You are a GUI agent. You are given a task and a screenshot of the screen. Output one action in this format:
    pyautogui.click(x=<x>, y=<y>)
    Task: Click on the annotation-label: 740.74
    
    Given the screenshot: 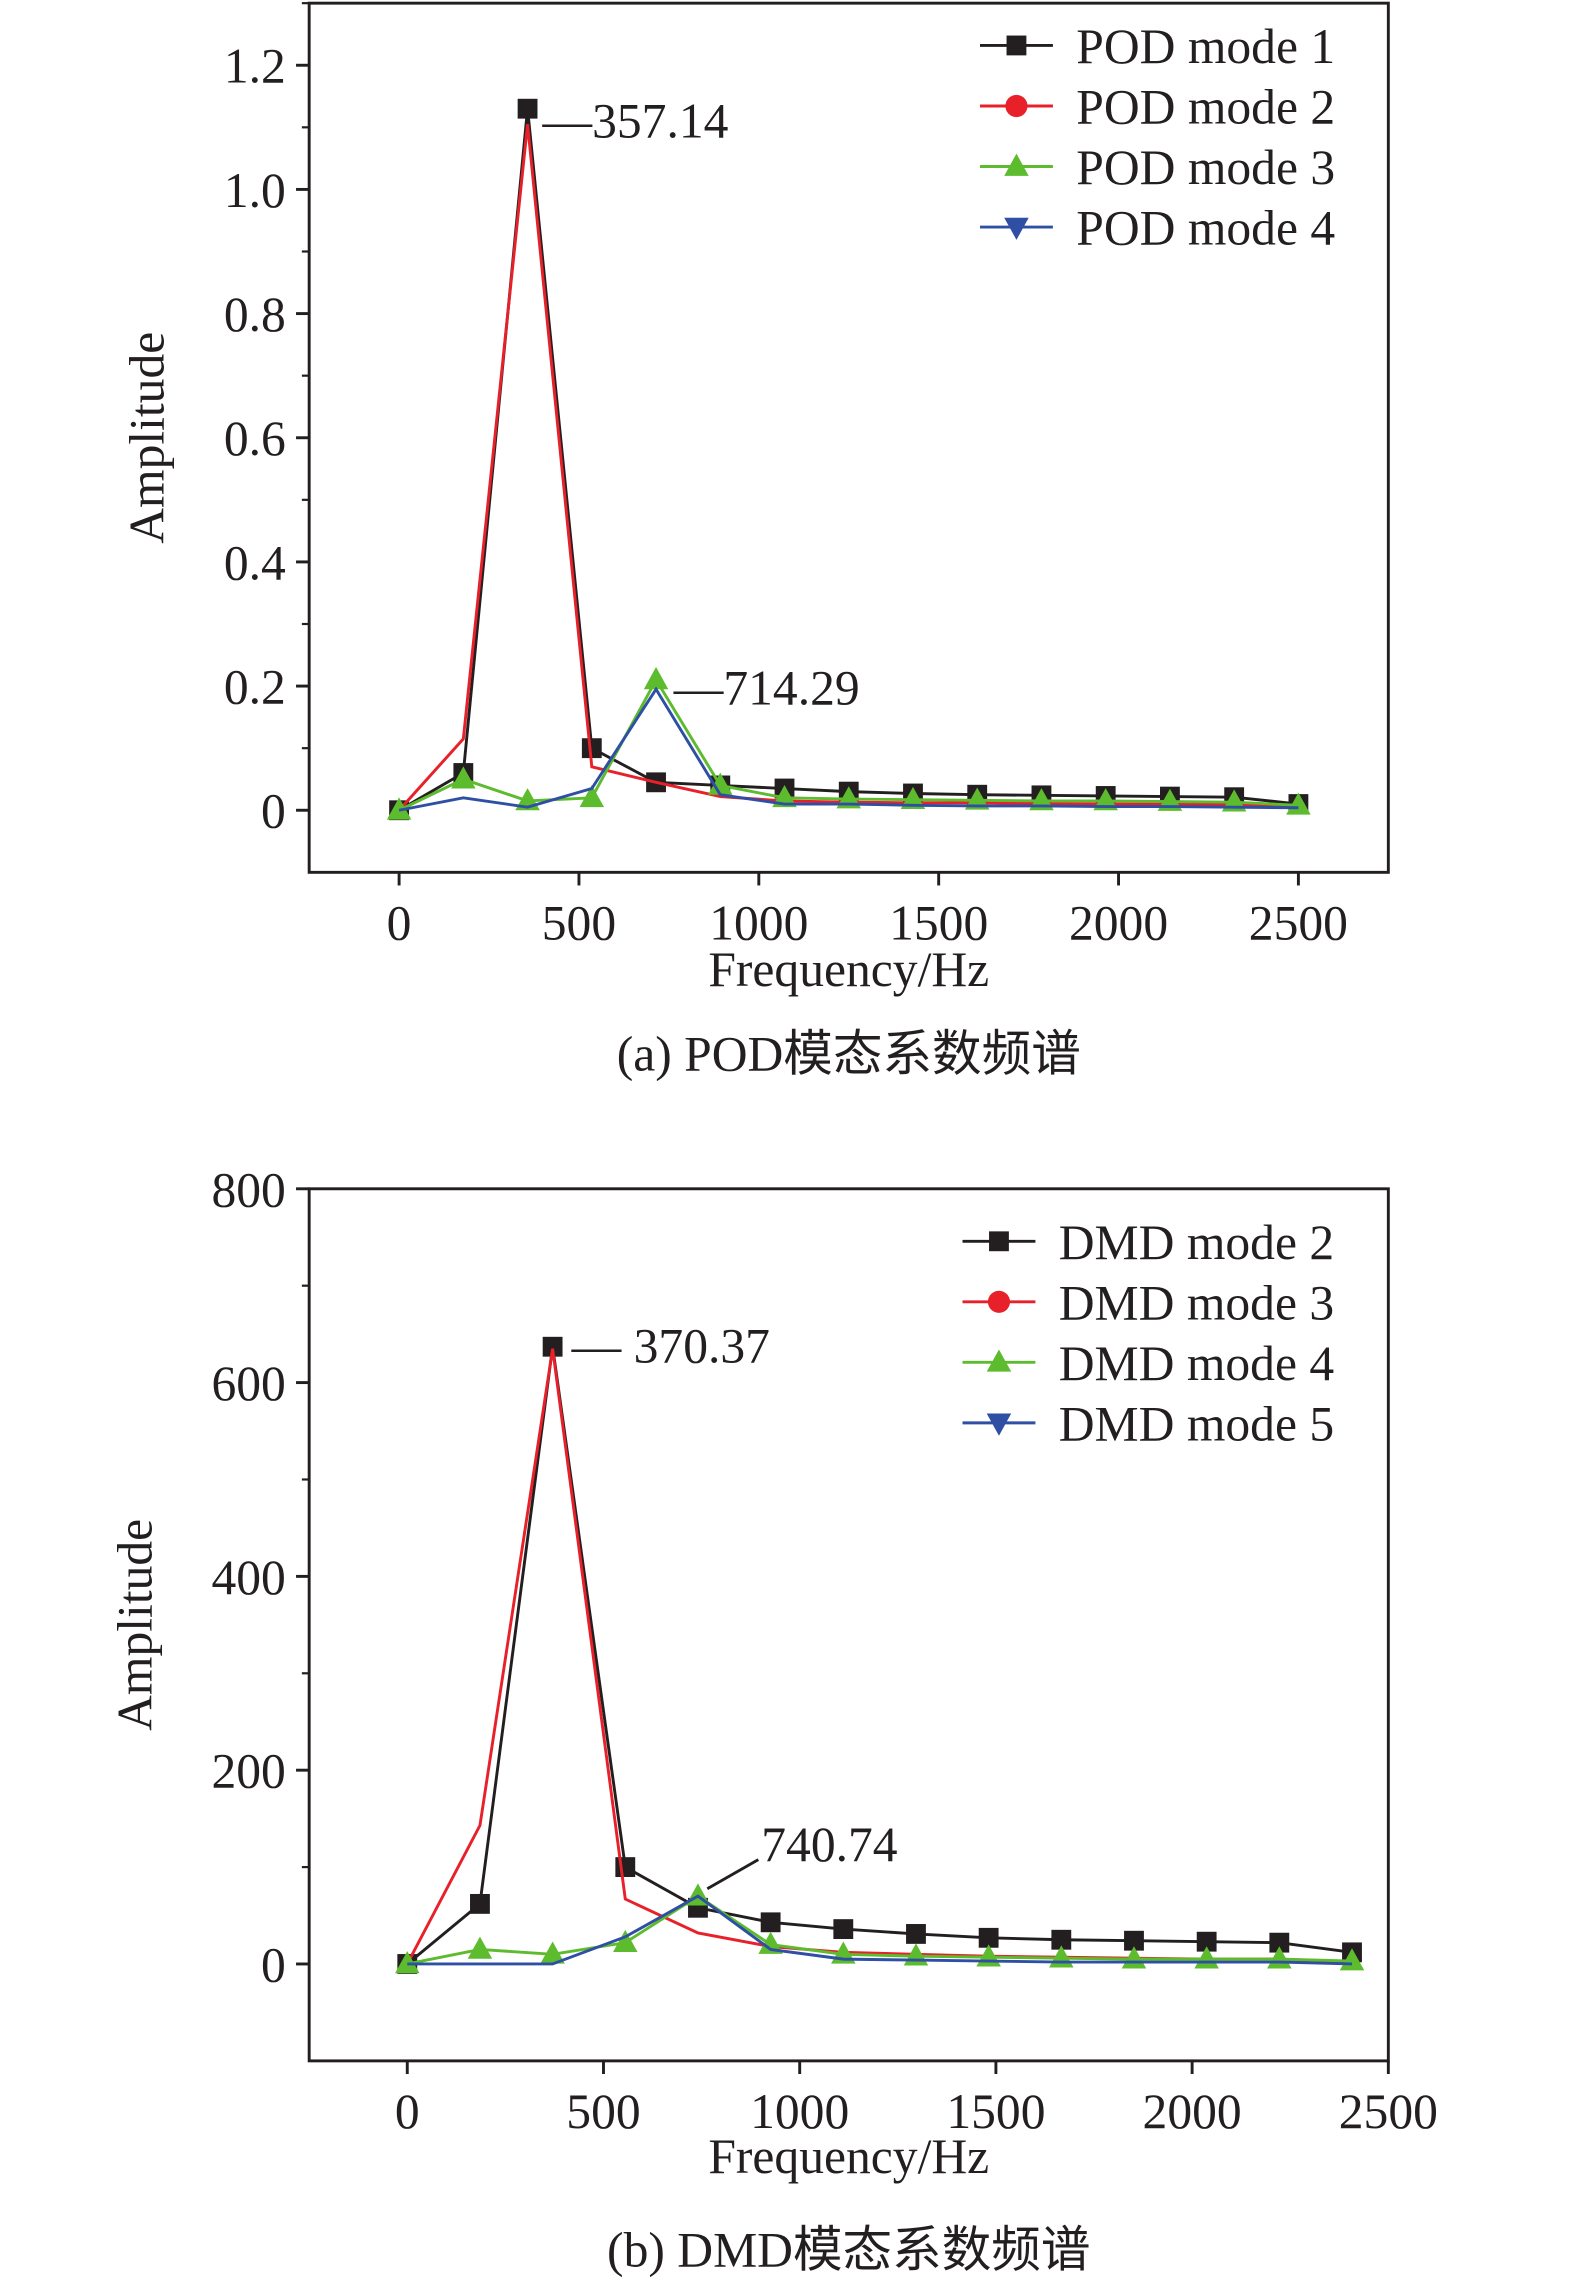 What is the action you would take?
    pyautogui.click(x=829, y=1844)
    